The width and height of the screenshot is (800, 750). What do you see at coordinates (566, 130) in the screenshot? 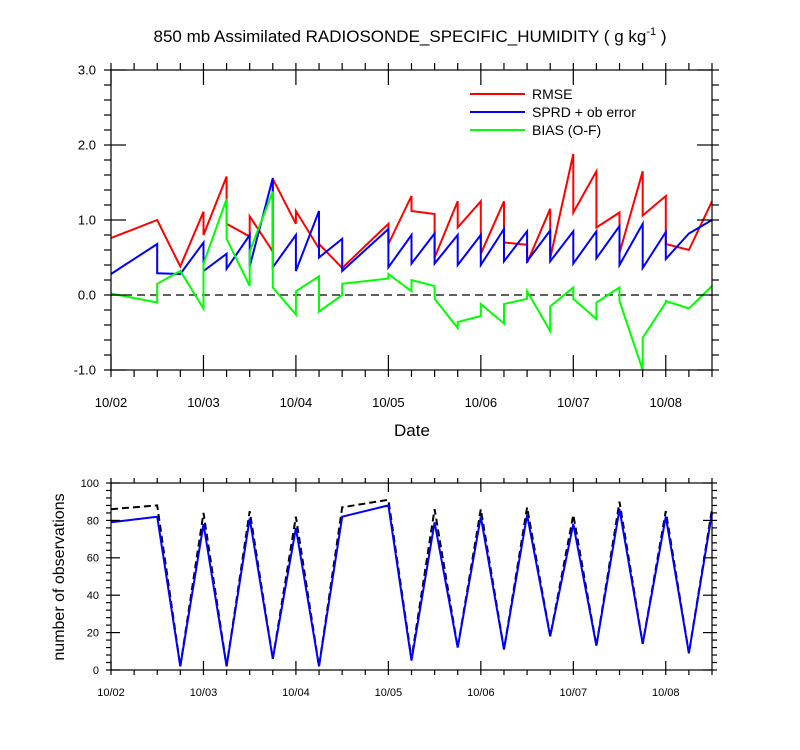
I see `legend-label-bias: BIAS (O-F)` at bounding box center [566, 130].